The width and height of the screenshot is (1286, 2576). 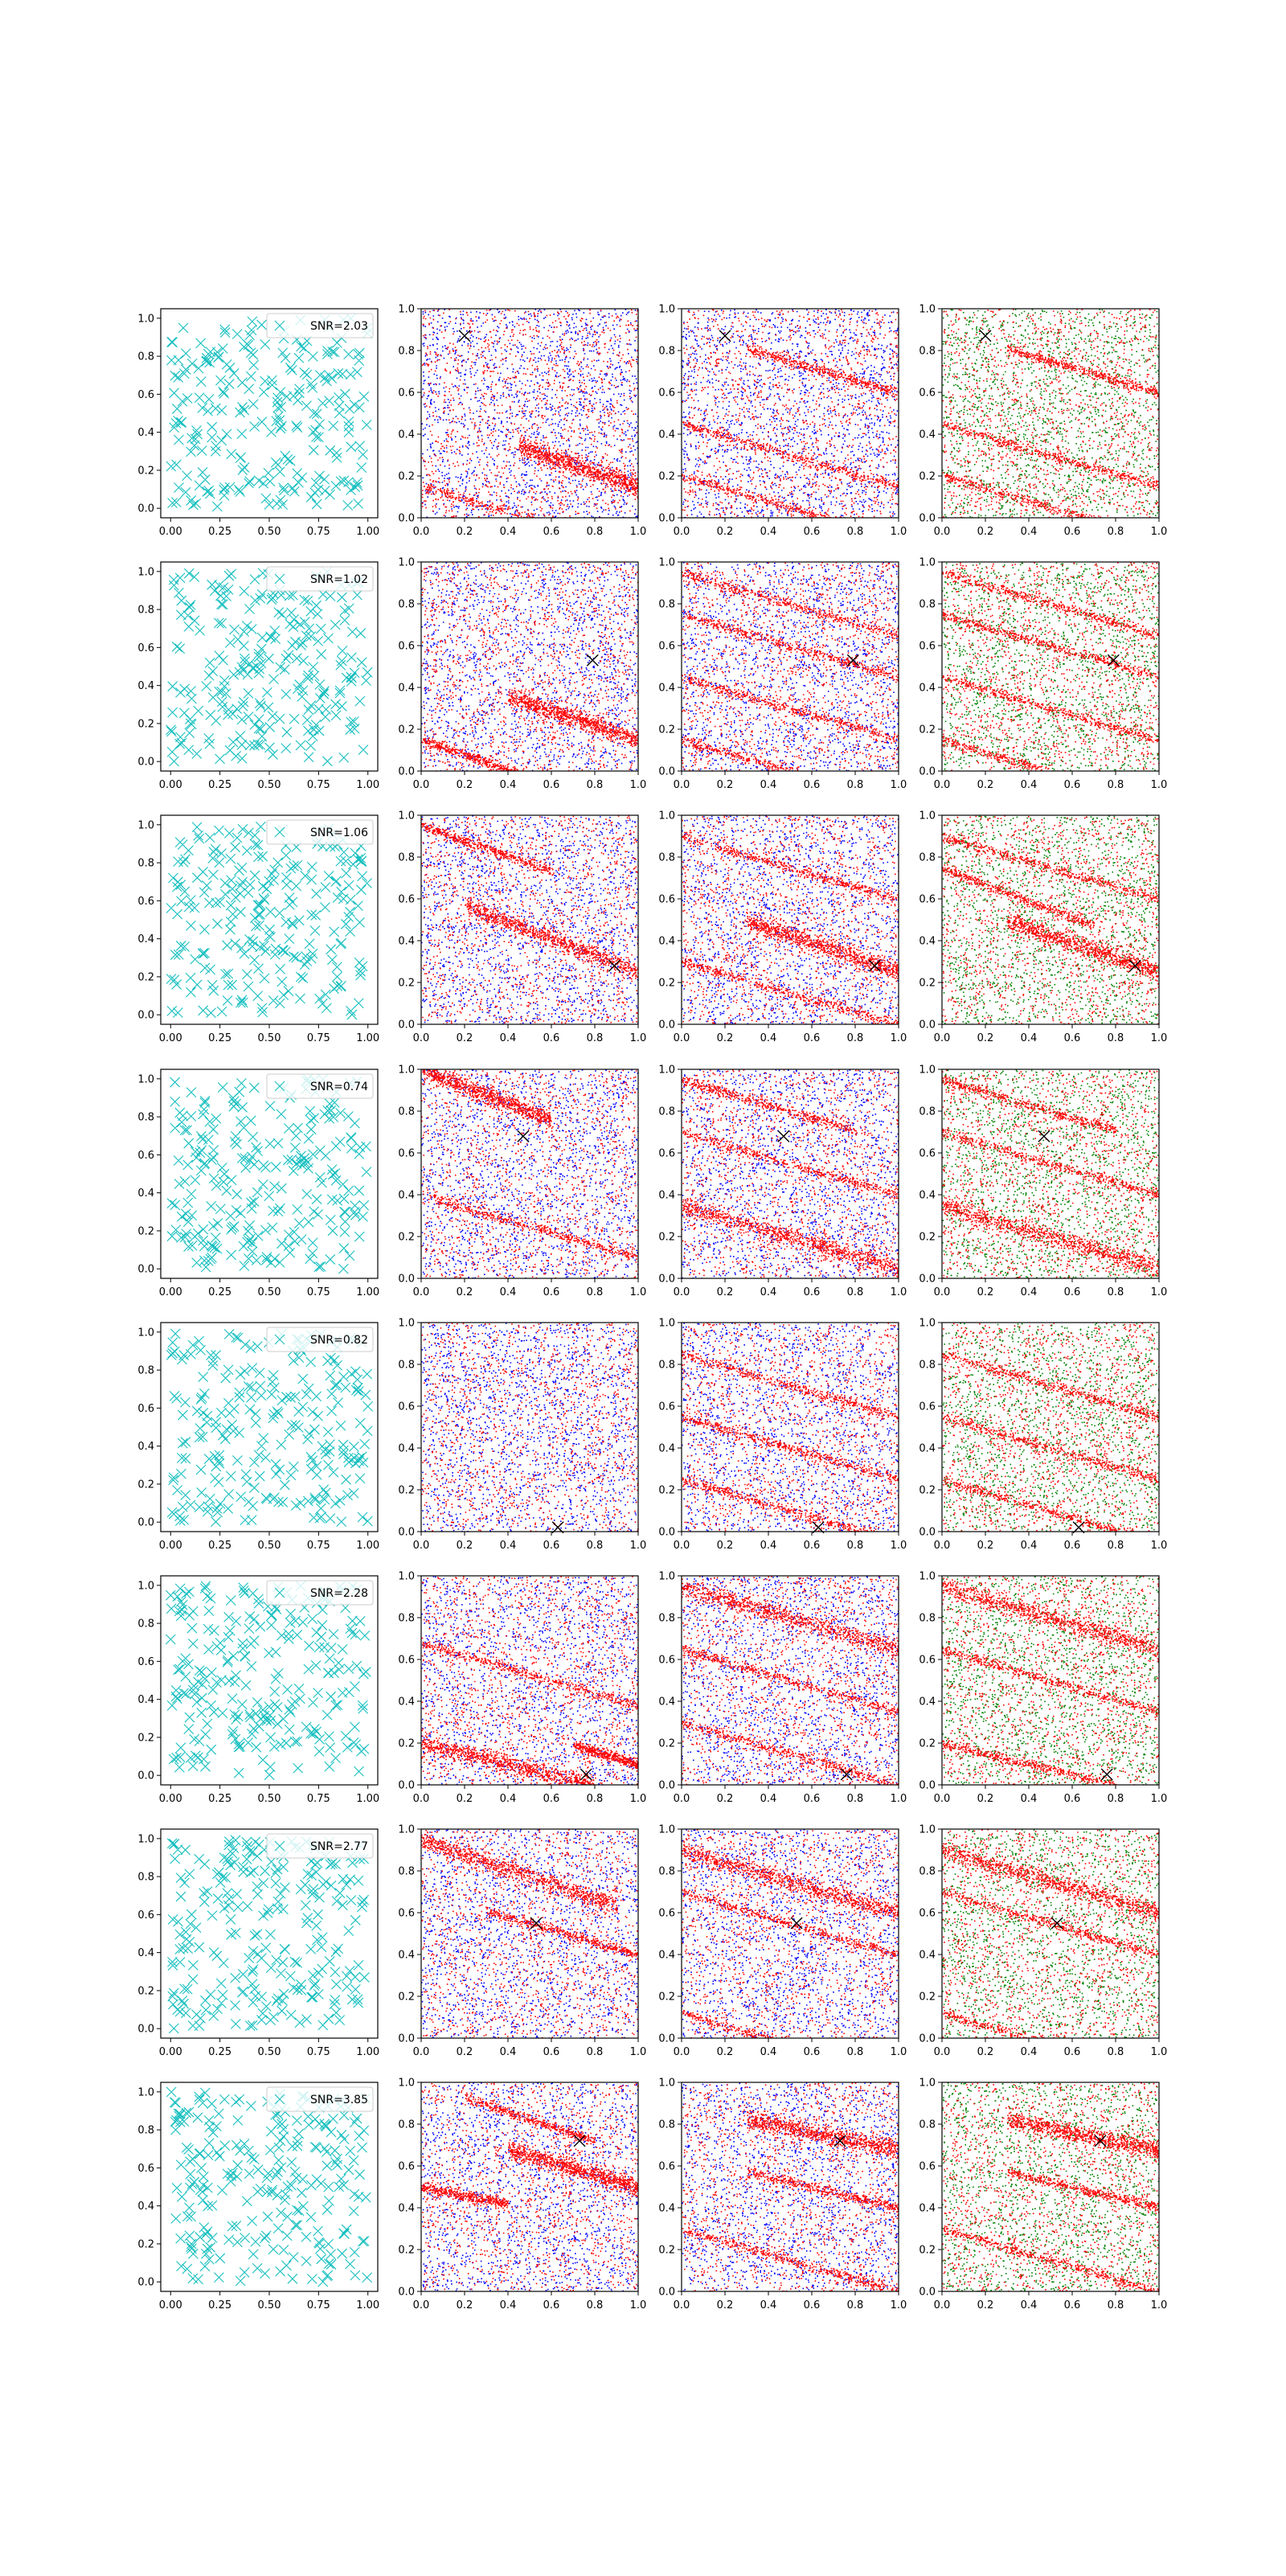 I want to click on panel-r7-c4: 0.0 0.2 0.4 0.6 0.8 1.00.00.20.40.60.81.0, so click(x=1043, y=1941).